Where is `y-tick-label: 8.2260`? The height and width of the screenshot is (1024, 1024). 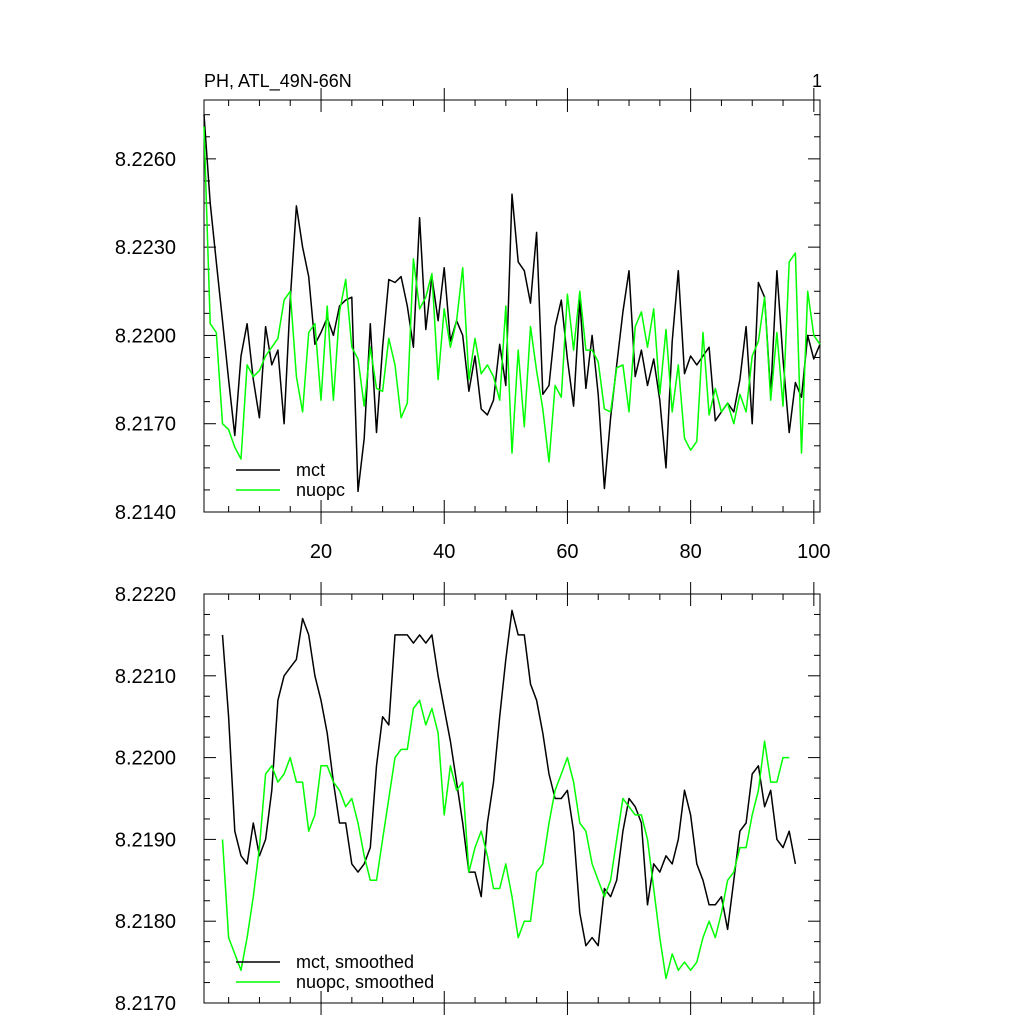 y-tick-label: 8.2260 is located at coordinates (145, 160).